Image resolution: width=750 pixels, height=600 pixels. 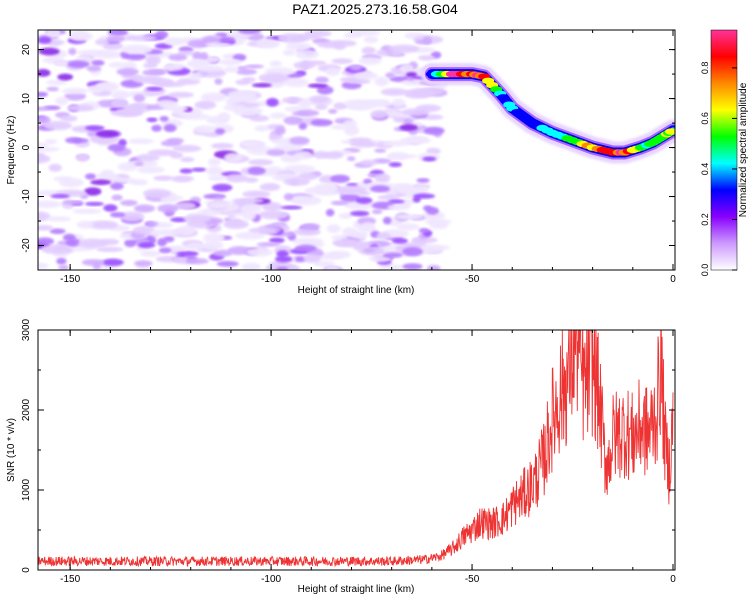 I want to click on colorbar-tick-label: 0.8, so click(x=705, y=68).